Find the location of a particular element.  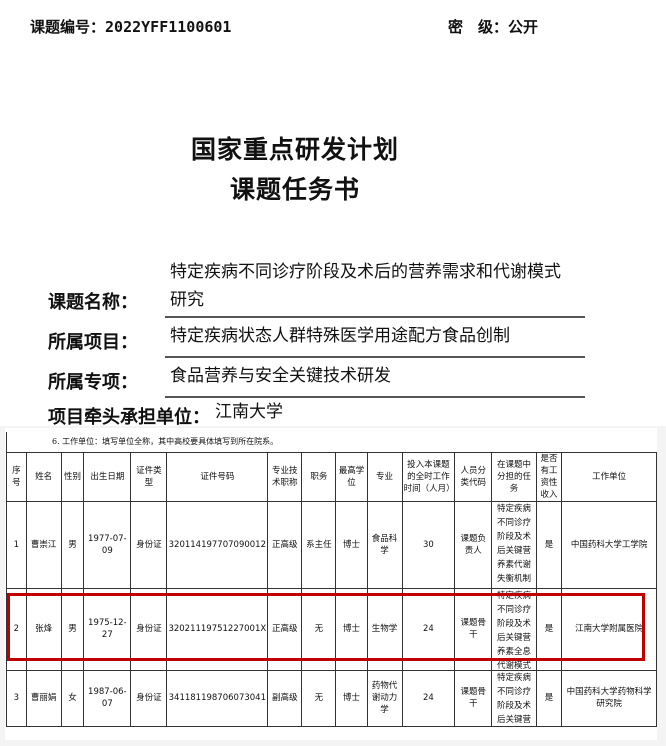

column-header: 是否有工资性收入 is located at coordinates (549, 476).